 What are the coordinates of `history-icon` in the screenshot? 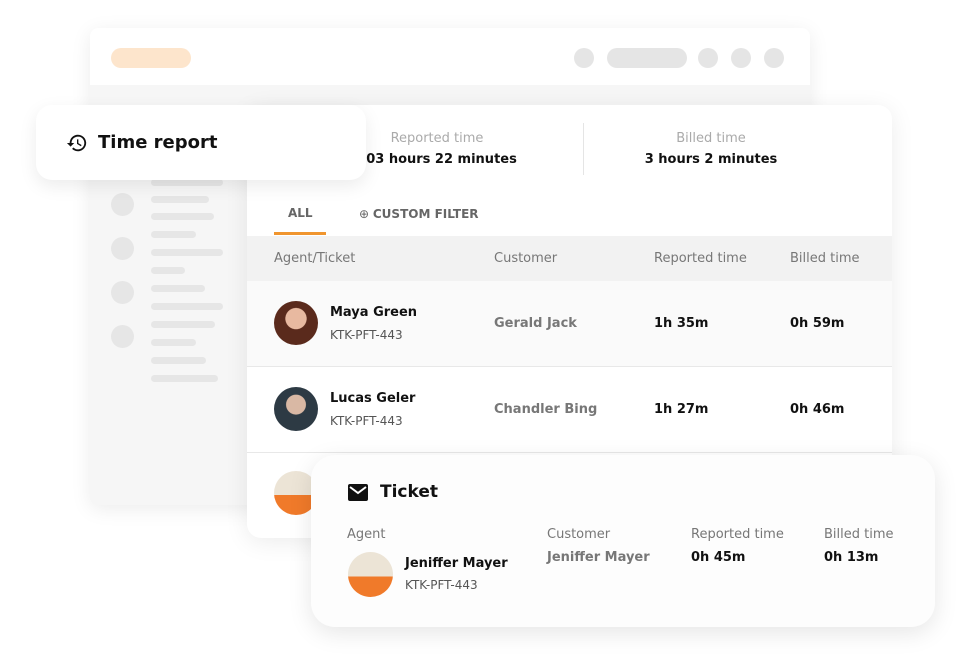 It's located at (76, 142).